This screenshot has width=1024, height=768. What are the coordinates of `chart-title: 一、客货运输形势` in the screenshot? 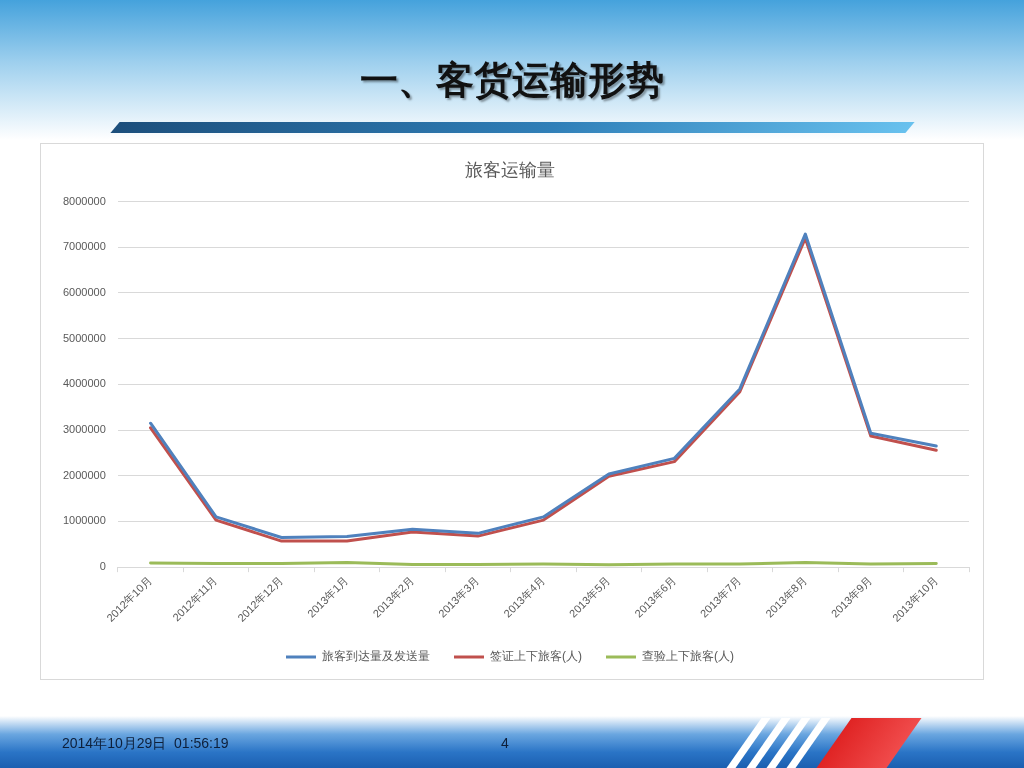 It's located at (512, 80).